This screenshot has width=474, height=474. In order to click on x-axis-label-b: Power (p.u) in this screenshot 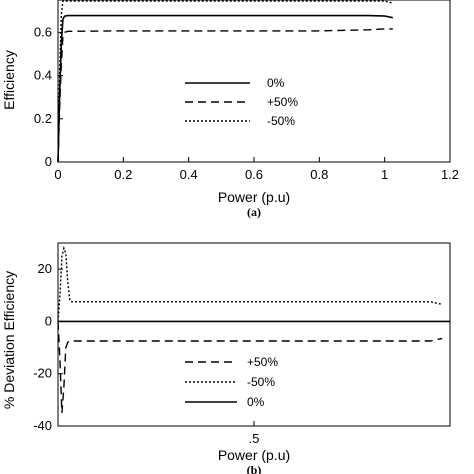, I will do `click(254, 455)`.